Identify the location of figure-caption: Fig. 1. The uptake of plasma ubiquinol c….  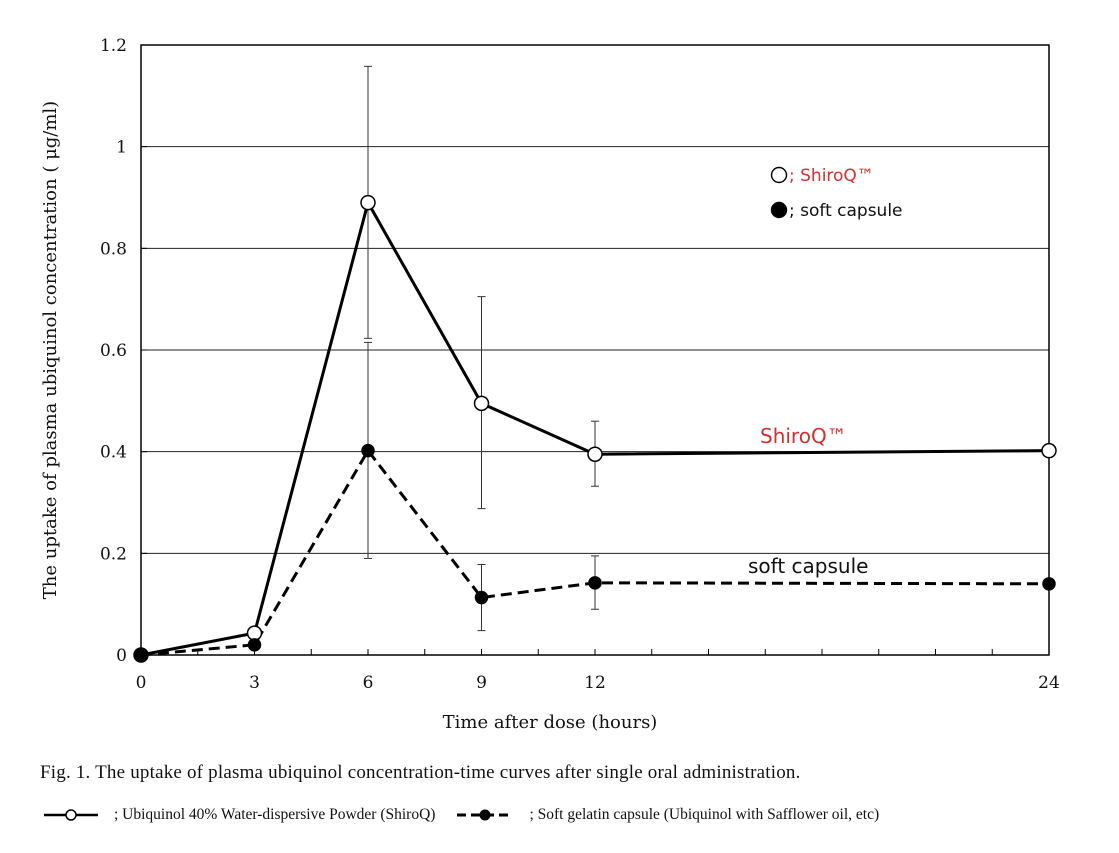
(420, 772).